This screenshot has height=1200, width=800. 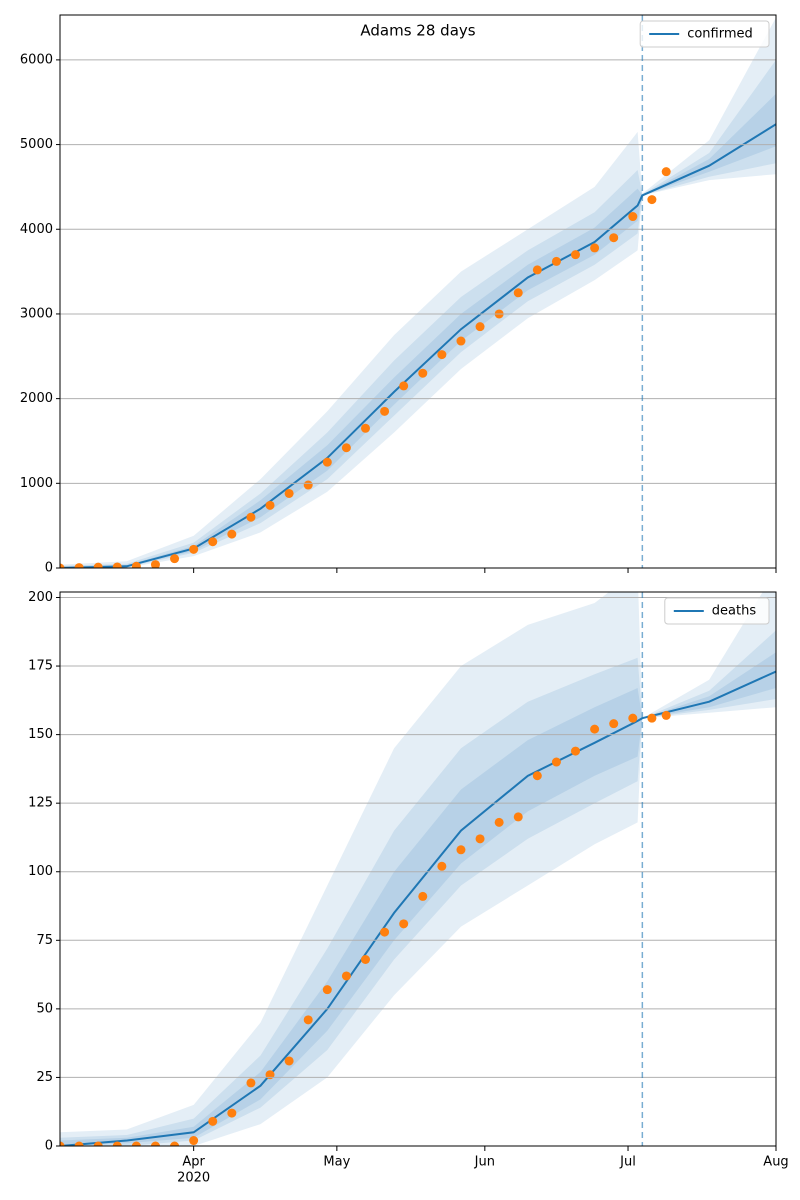 I want to click on x-tick-label: Apr, so click(x=193, y=1162).